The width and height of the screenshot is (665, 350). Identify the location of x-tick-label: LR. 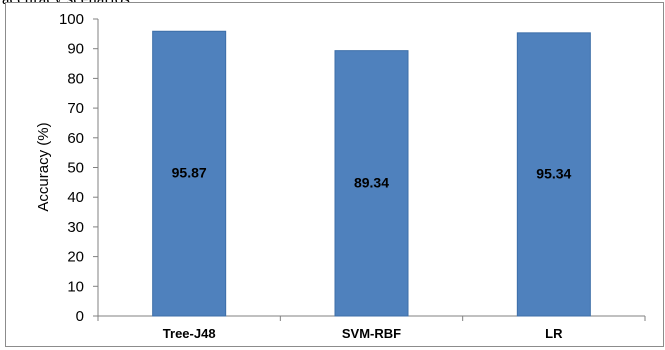
(554, 333).